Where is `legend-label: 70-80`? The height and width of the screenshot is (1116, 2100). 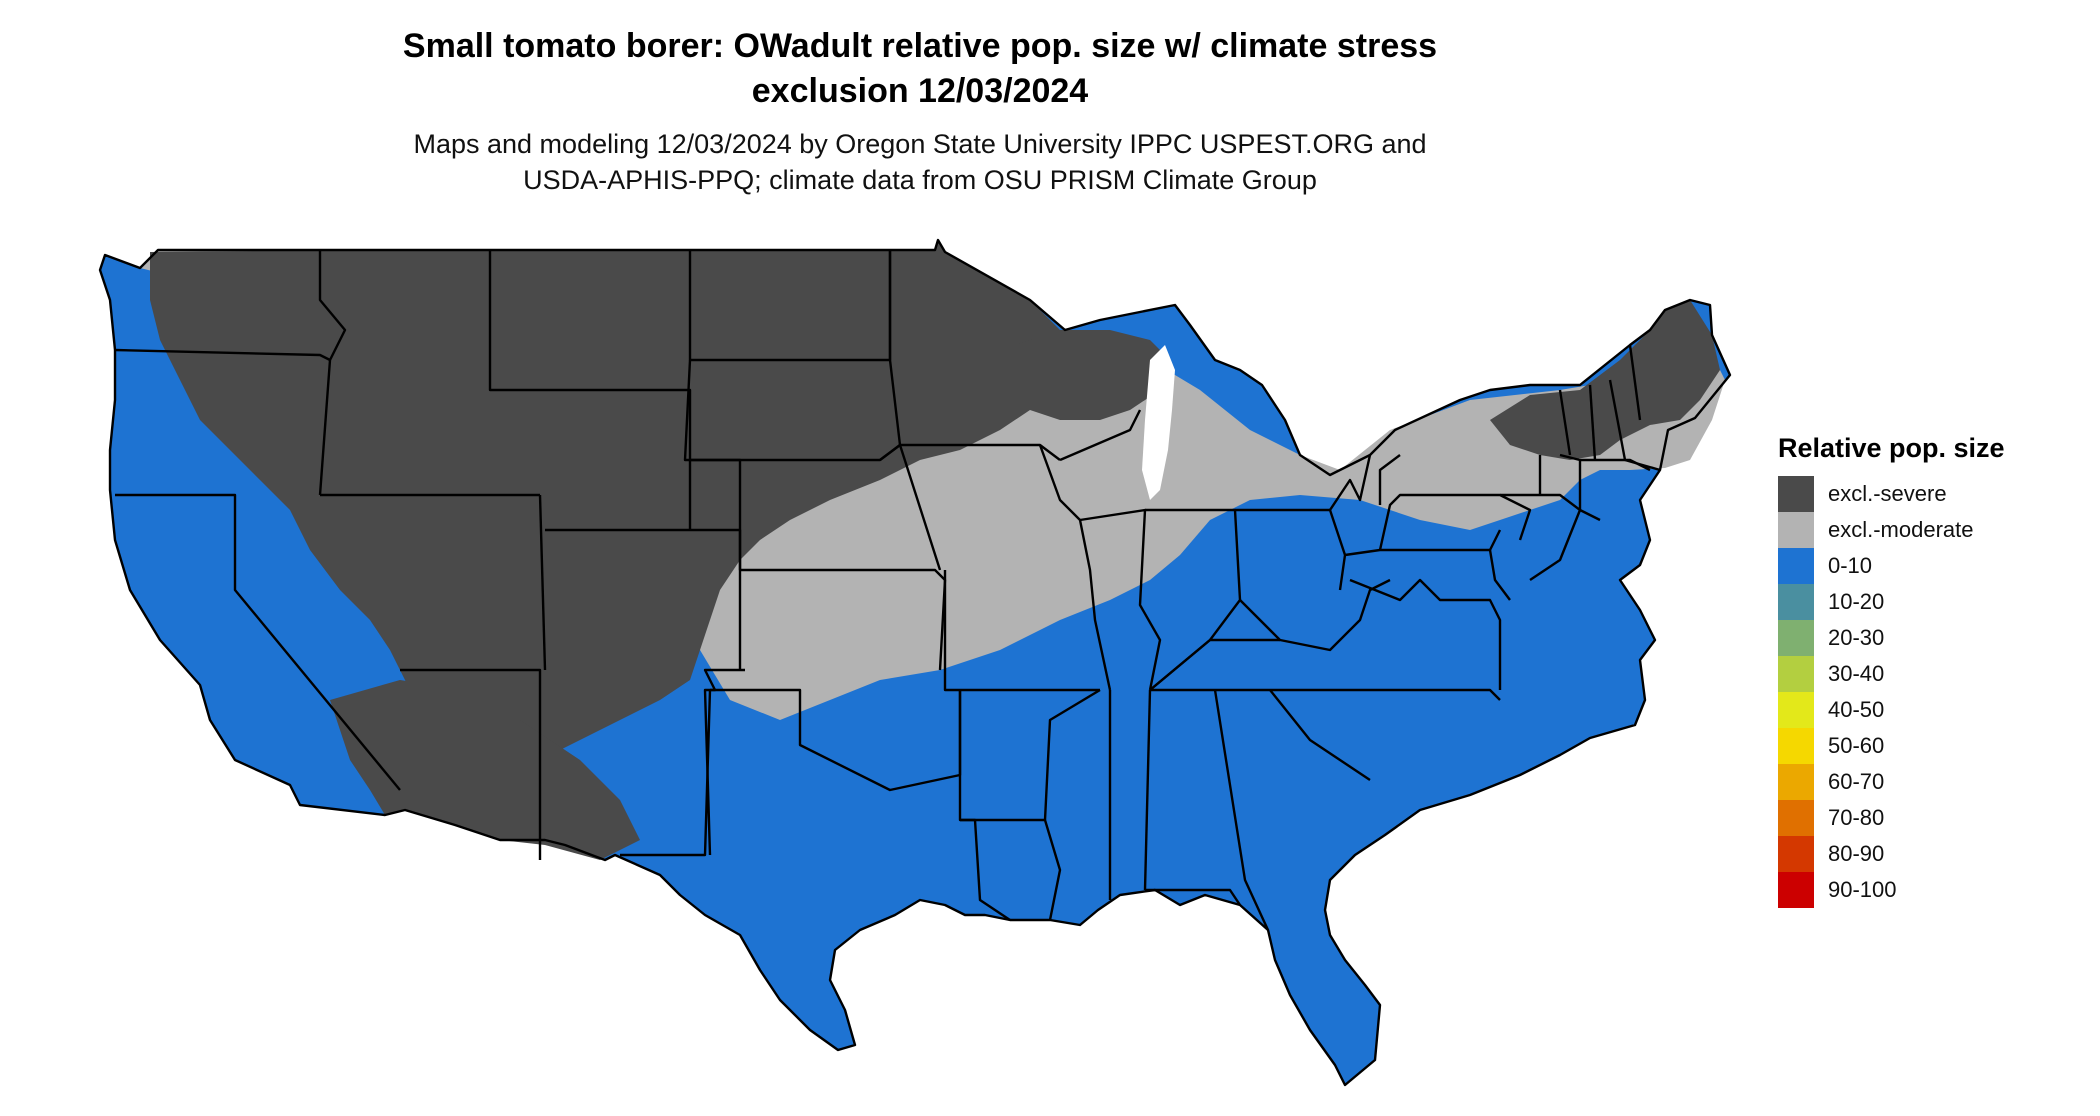
legend-label: 70-80 is located at coordinates (1856, 817).